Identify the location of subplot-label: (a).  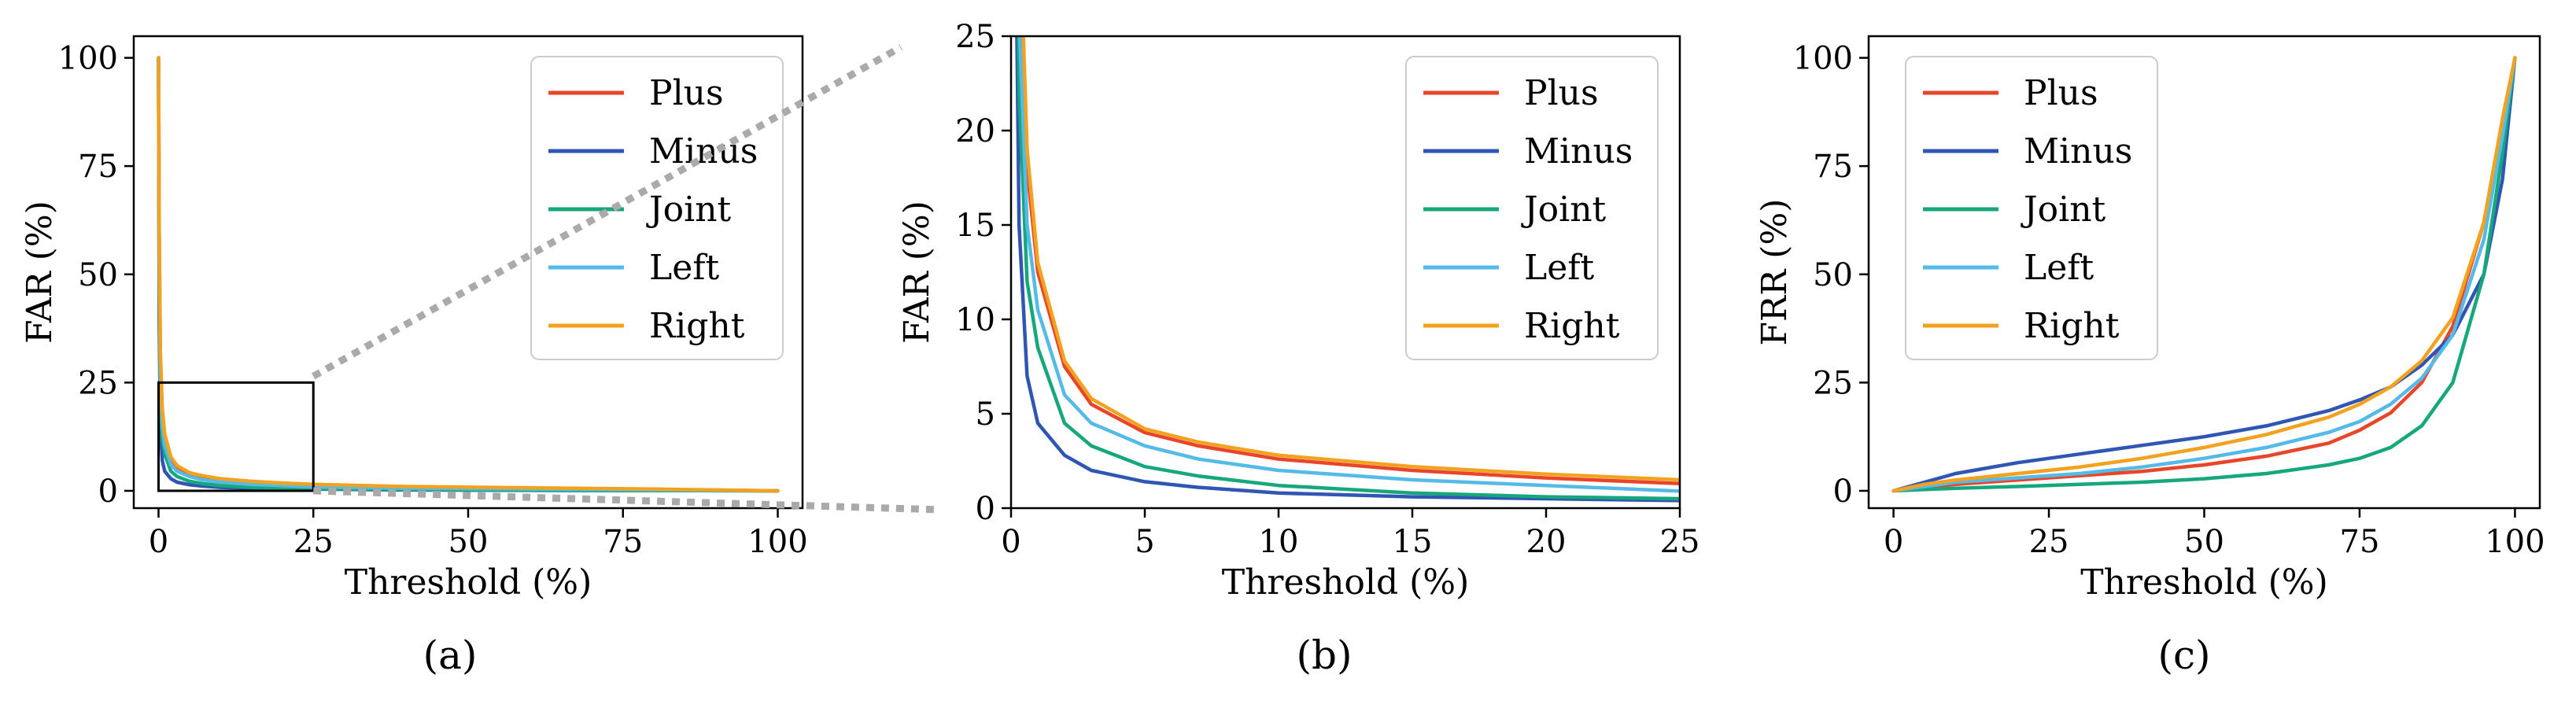
(451, 655).